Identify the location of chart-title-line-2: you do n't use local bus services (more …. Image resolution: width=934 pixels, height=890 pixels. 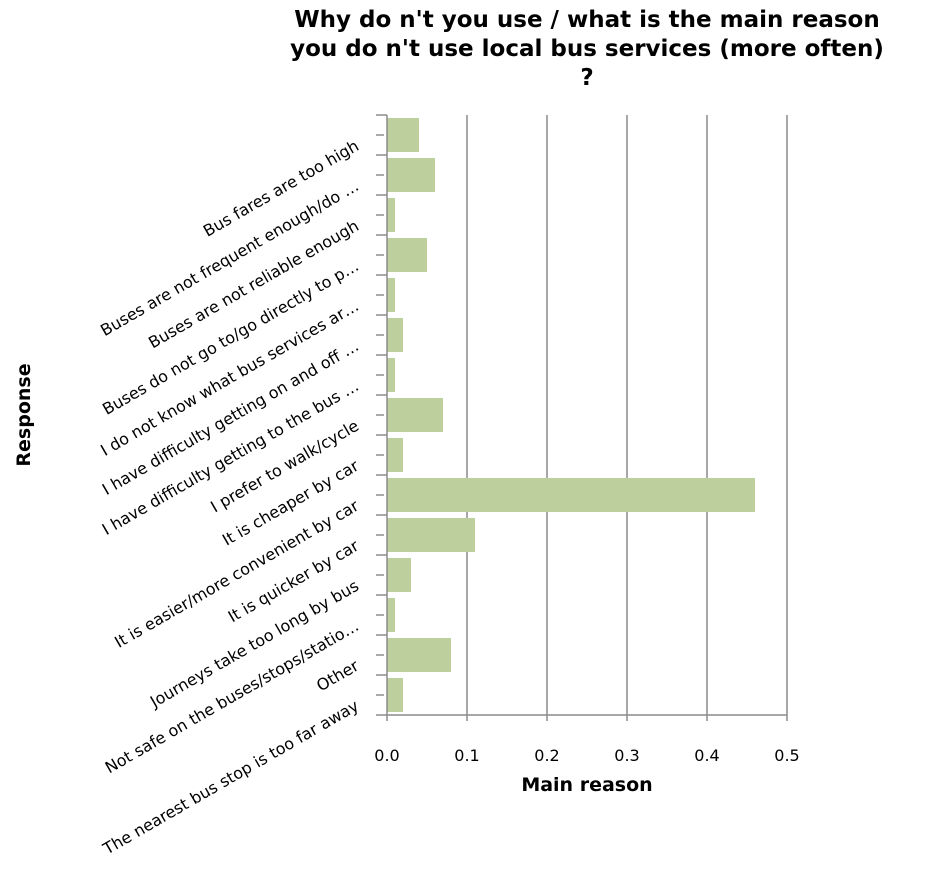
(587, 49).